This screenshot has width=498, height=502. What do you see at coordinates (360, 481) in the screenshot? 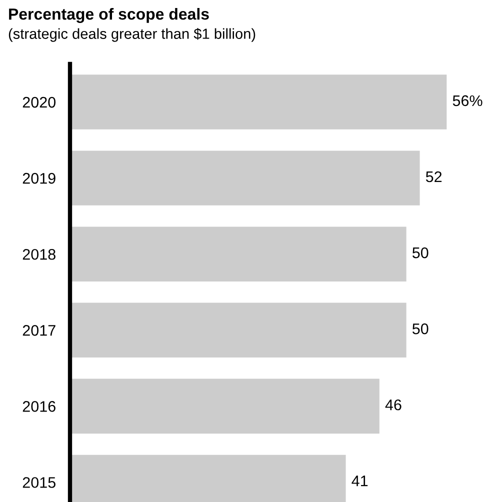
I see `data-label: 41` at bounding box center [360, 481].